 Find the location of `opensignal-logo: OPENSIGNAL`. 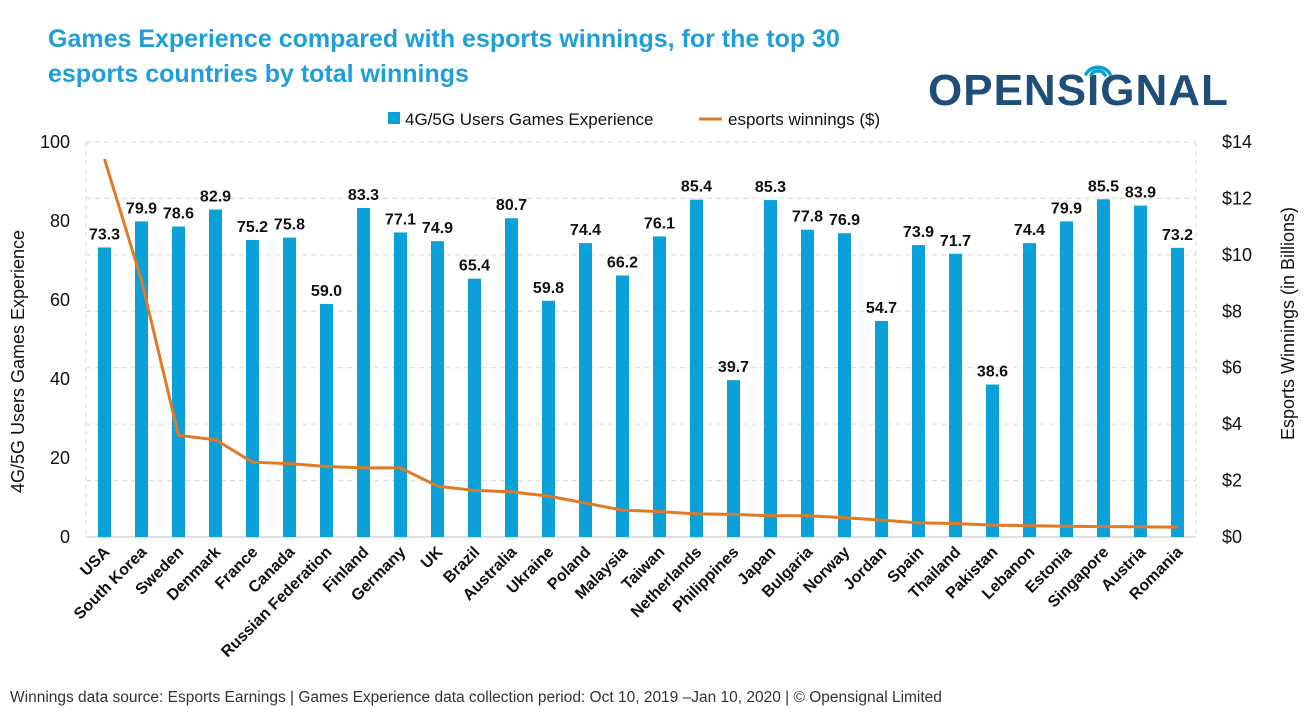

opensignal-logo: OPENSIGNAL is located at coordinates (1088, 92).